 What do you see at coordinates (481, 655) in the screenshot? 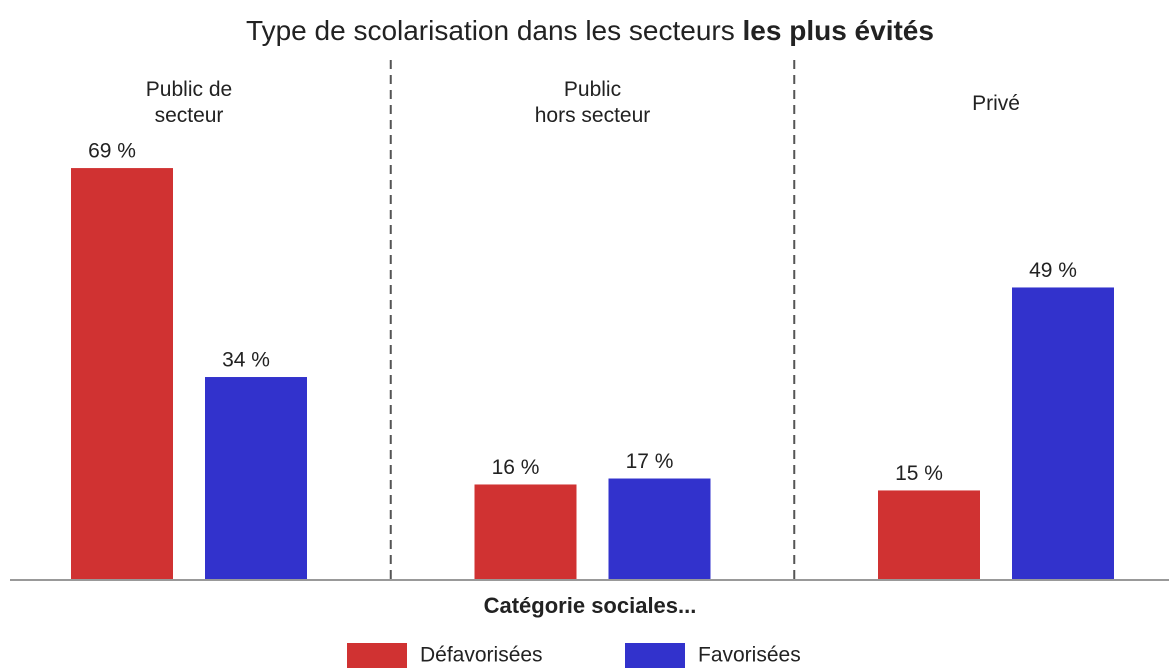
I see `legend-label: Défavorisées` at bounding box center [481, 655].